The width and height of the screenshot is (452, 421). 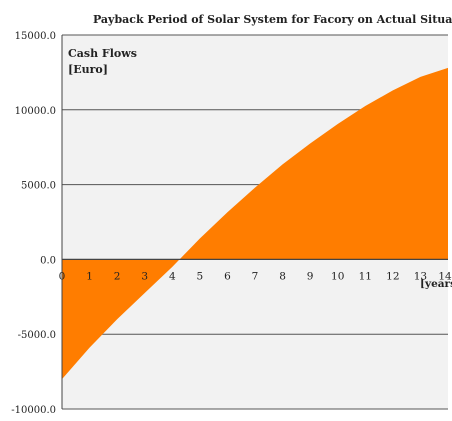 What do you see at coordinates (37, 335) in the screenshot?
I see `y-tick-label: -5000.0` at bounding box center [37, 335].